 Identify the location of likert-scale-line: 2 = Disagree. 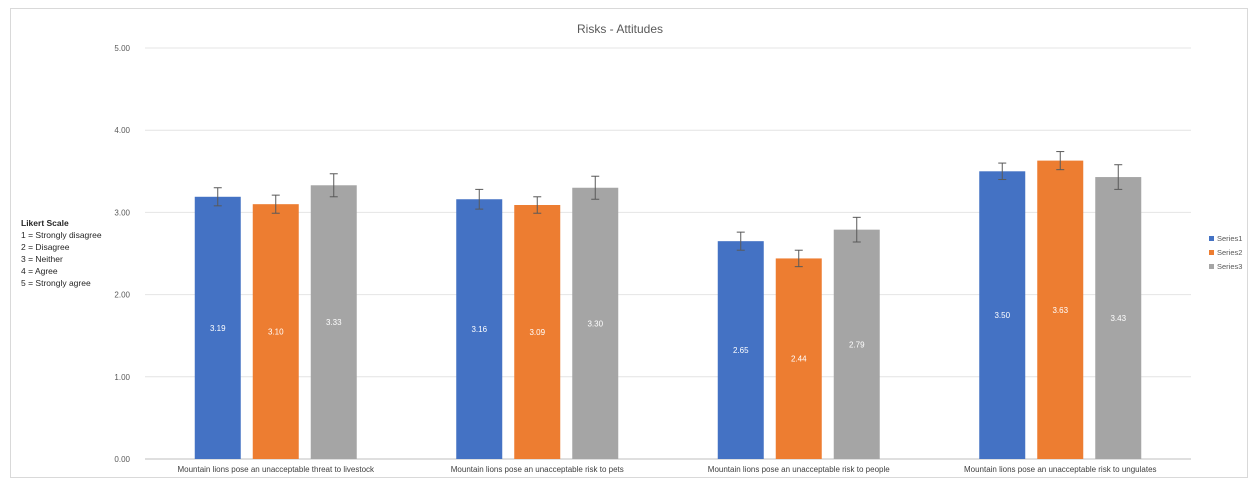
(45, 247).